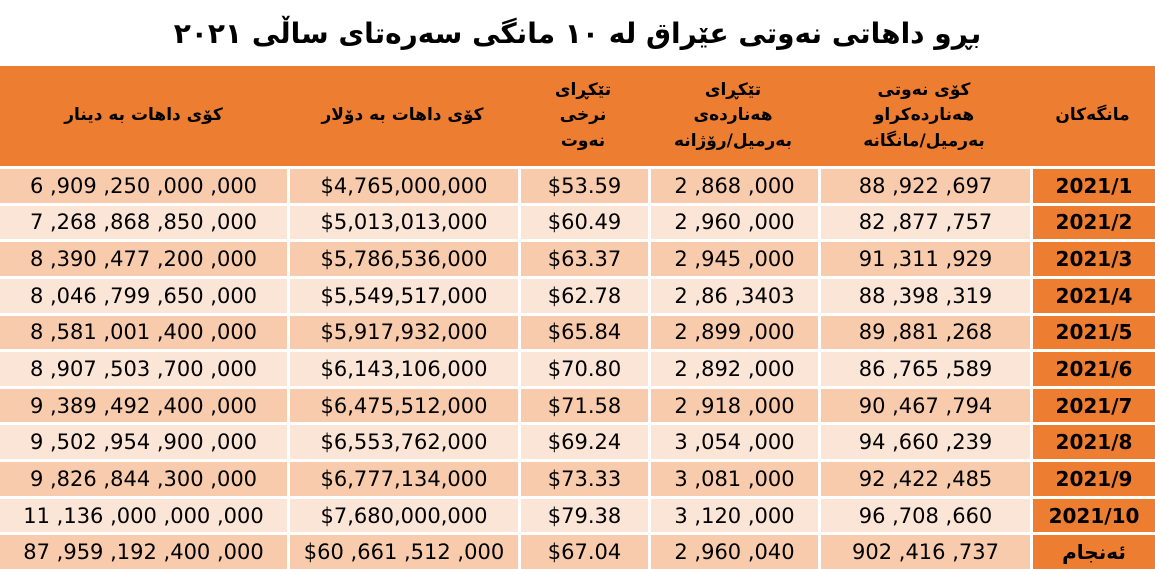 The height and width of the screenshot is (569, 1155). Describe the element at coordinates (733, 441) in the screenshot. I see `table-cell: 3 ,054 ,000` at that location.